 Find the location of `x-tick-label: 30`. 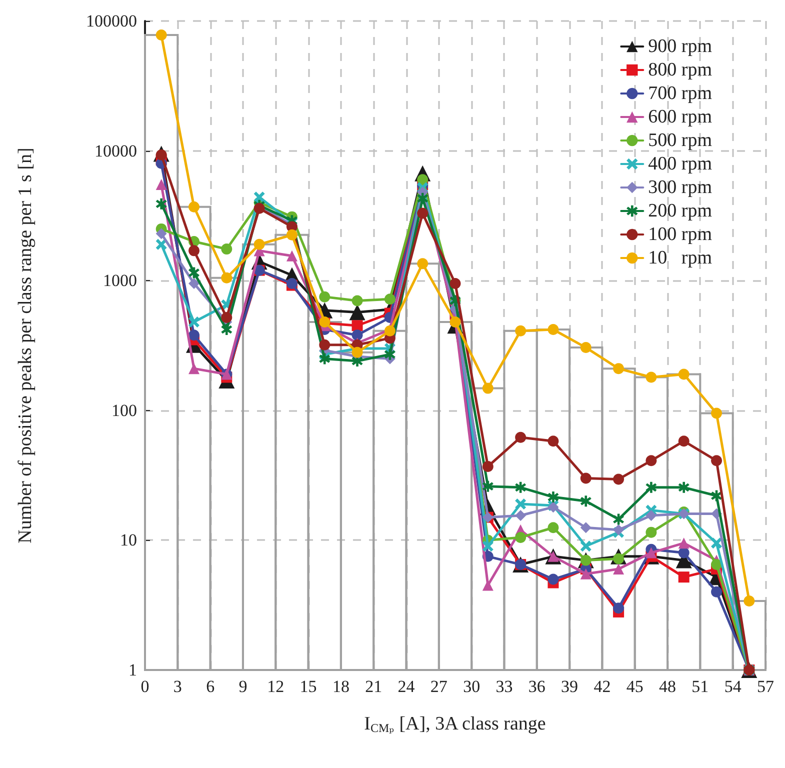

x-tick-label: 30 is located at coordinates (471, 686).